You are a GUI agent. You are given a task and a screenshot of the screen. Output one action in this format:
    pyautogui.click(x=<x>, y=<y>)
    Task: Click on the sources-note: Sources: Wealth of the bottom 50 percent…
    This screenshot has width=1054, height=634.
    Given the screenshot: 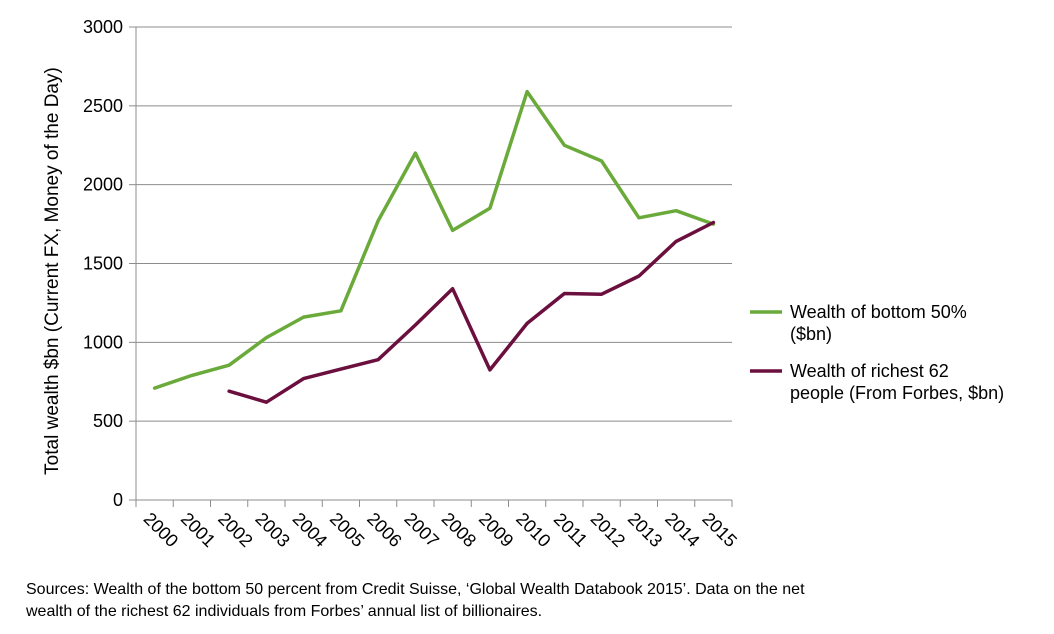 What is the action you would take?
    pyautogui.click(x=516, y=601)
    